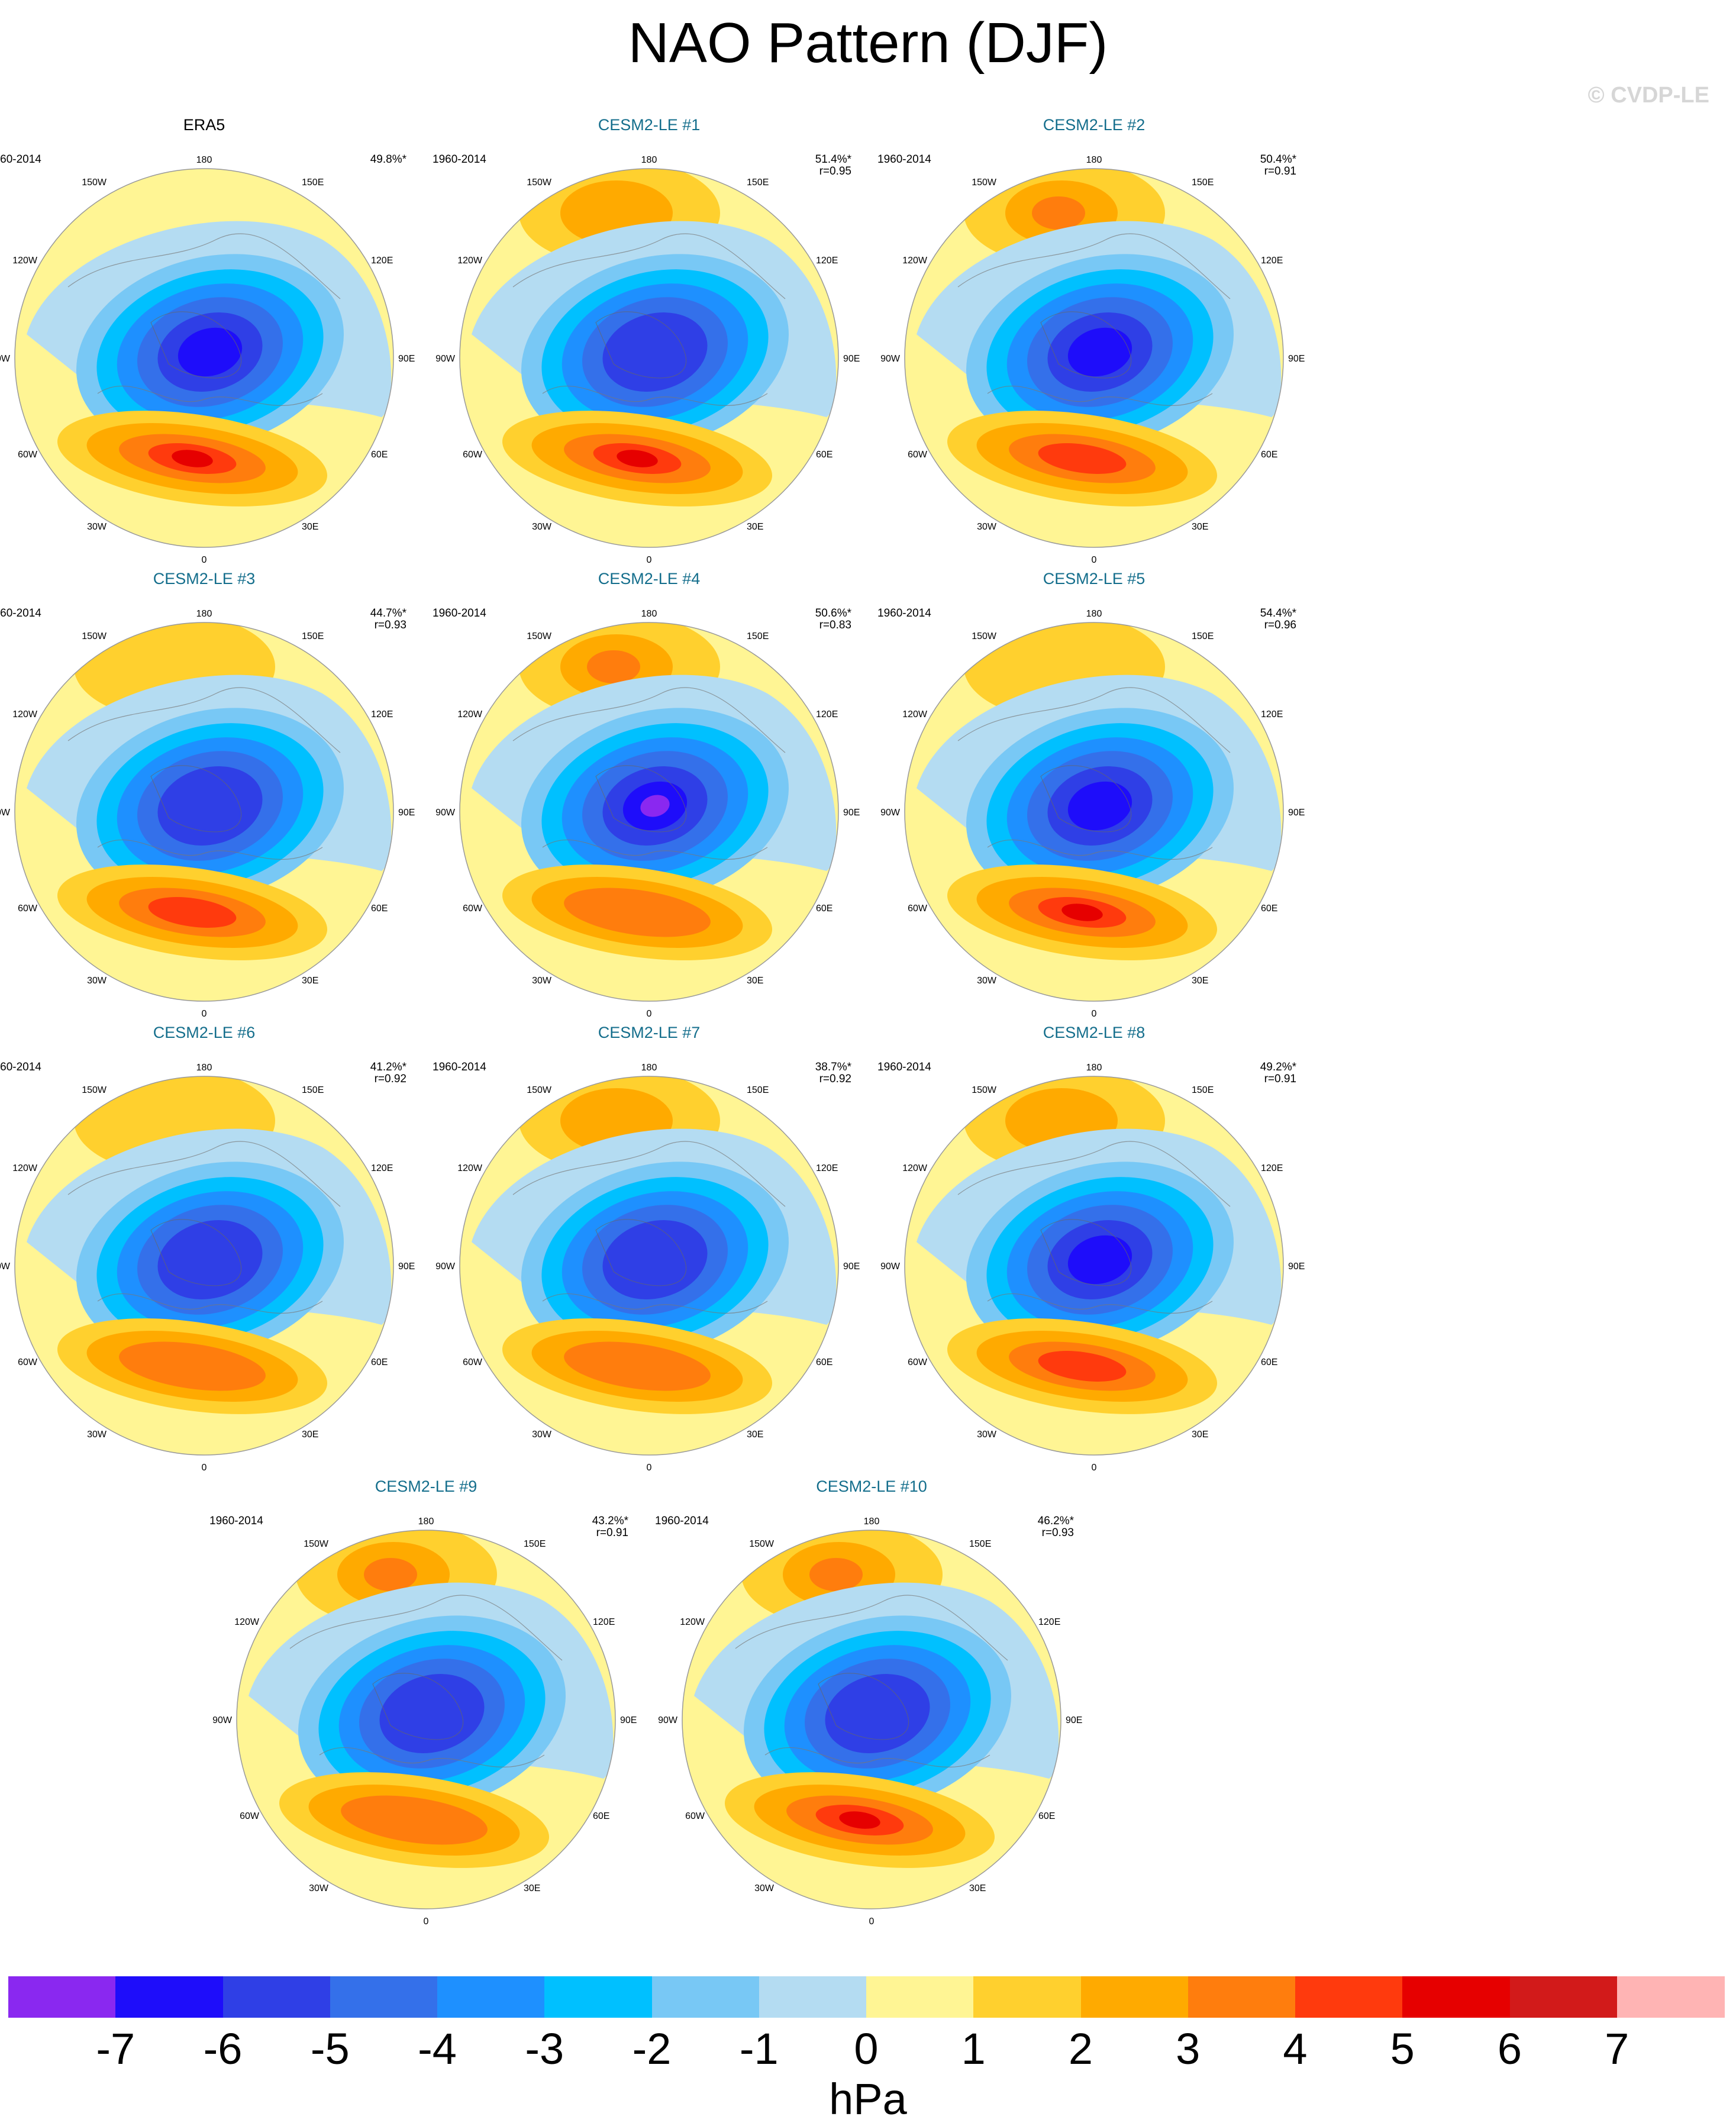  I want to click on panel-percent-variance: 46.2%*, so click(1055, 1521).